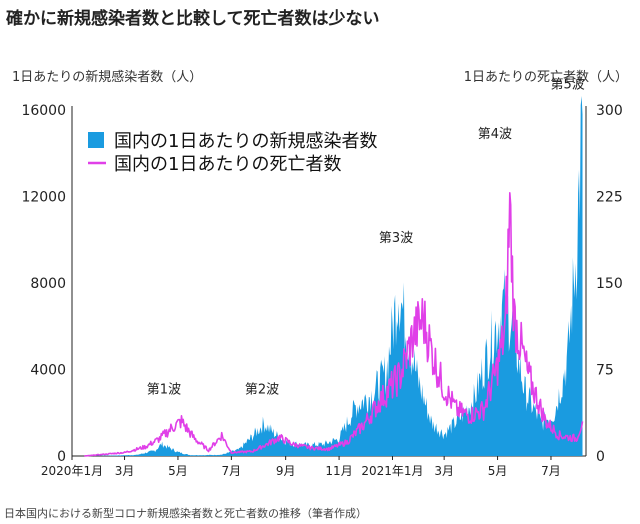 This screenshot has width=640, height=524. What do you see at coordinates (286, 471) in the screenshot?
I see `x-tick-label: 9月` at bounding box center [286, 471].